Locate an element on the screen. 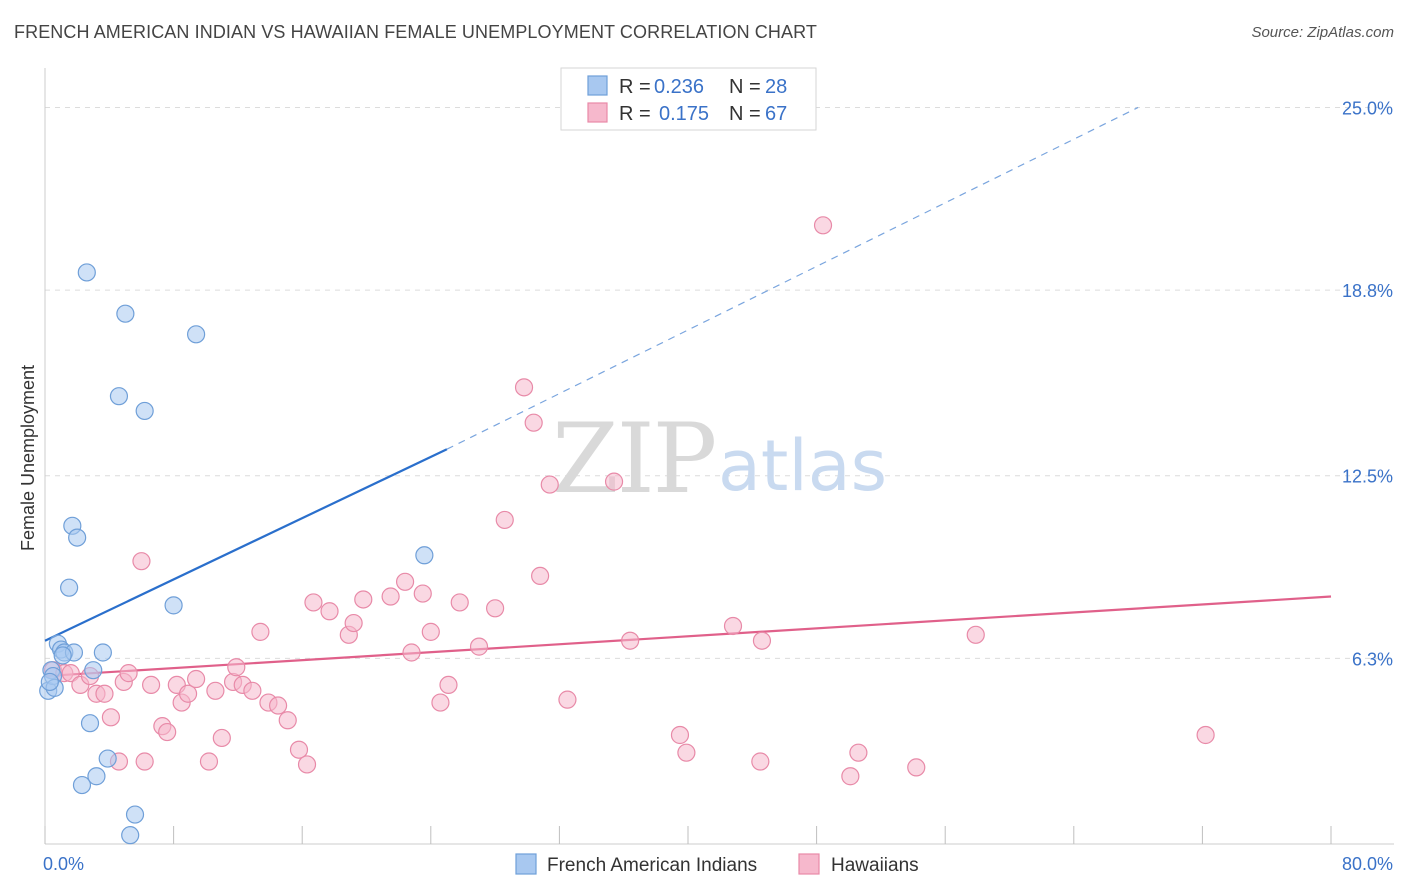 The height and width of the screenshot is (892, 1406). y-tick-labels: 6.3% 12.5% 18.8% 25.0% is located at coordinates (1367, 383).